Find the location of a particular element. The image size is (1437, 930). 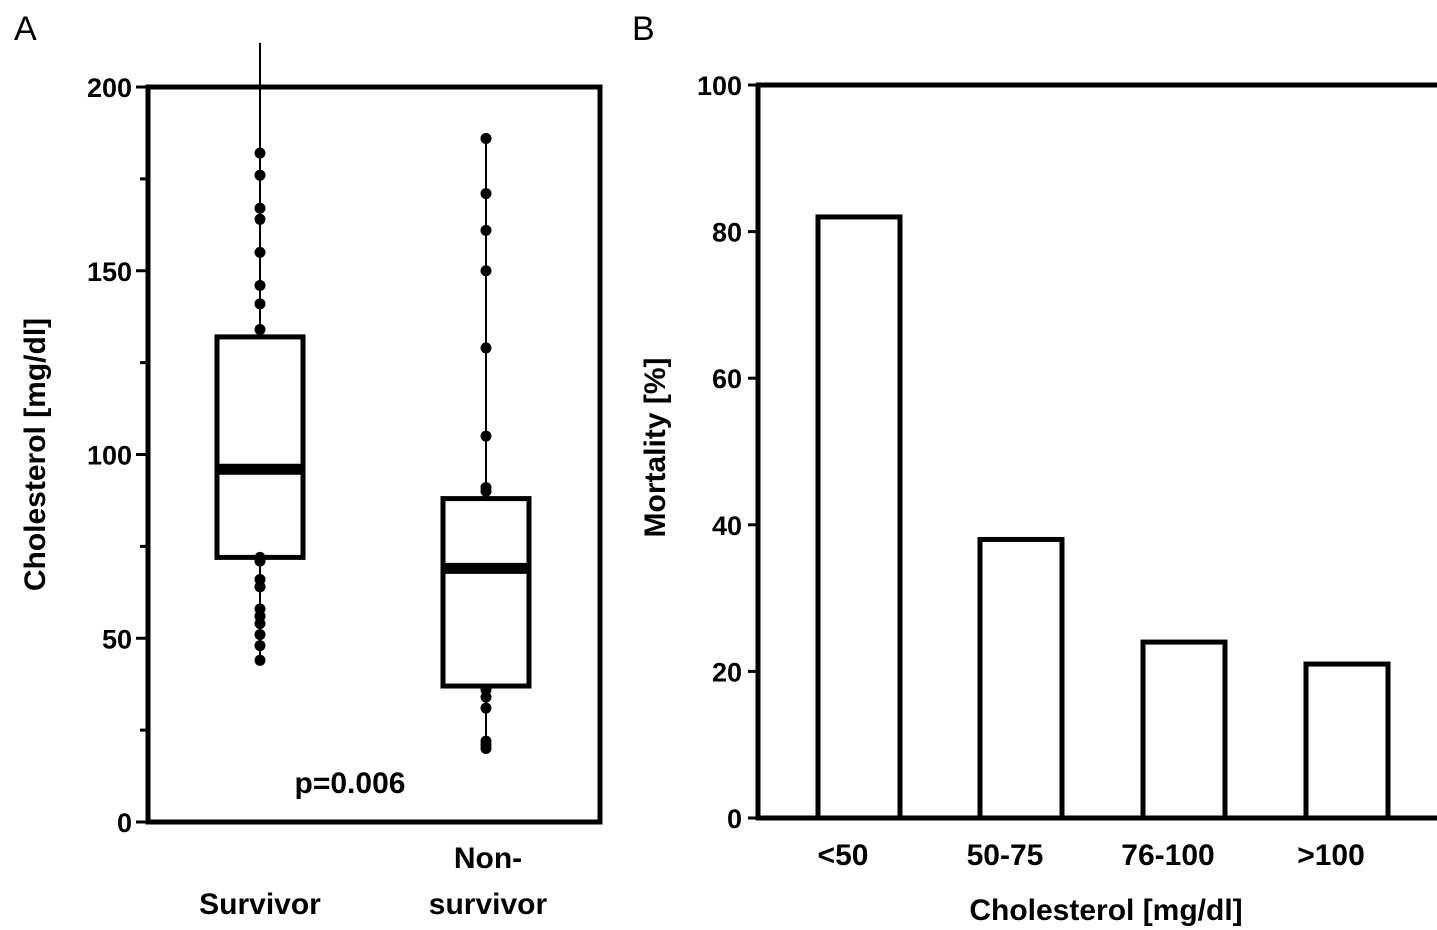

y-tick-label: 150 is located at coordinates (109, 272).